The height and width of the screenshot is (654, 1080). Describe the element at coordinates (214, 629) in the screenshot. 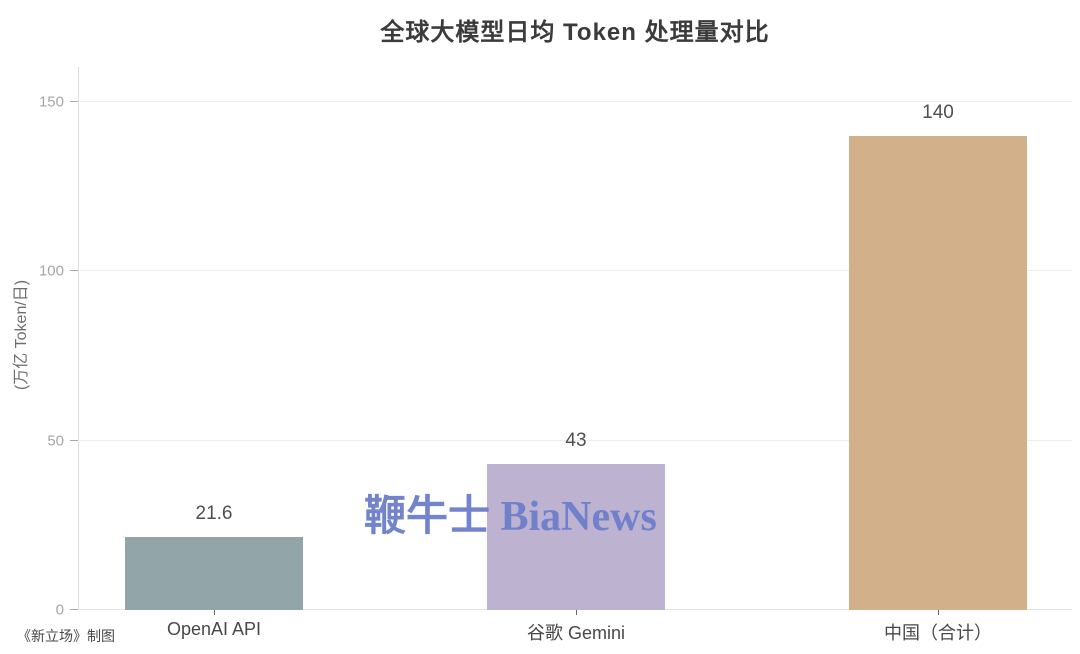

I see `x-category-label: OpenAI API` at that location.